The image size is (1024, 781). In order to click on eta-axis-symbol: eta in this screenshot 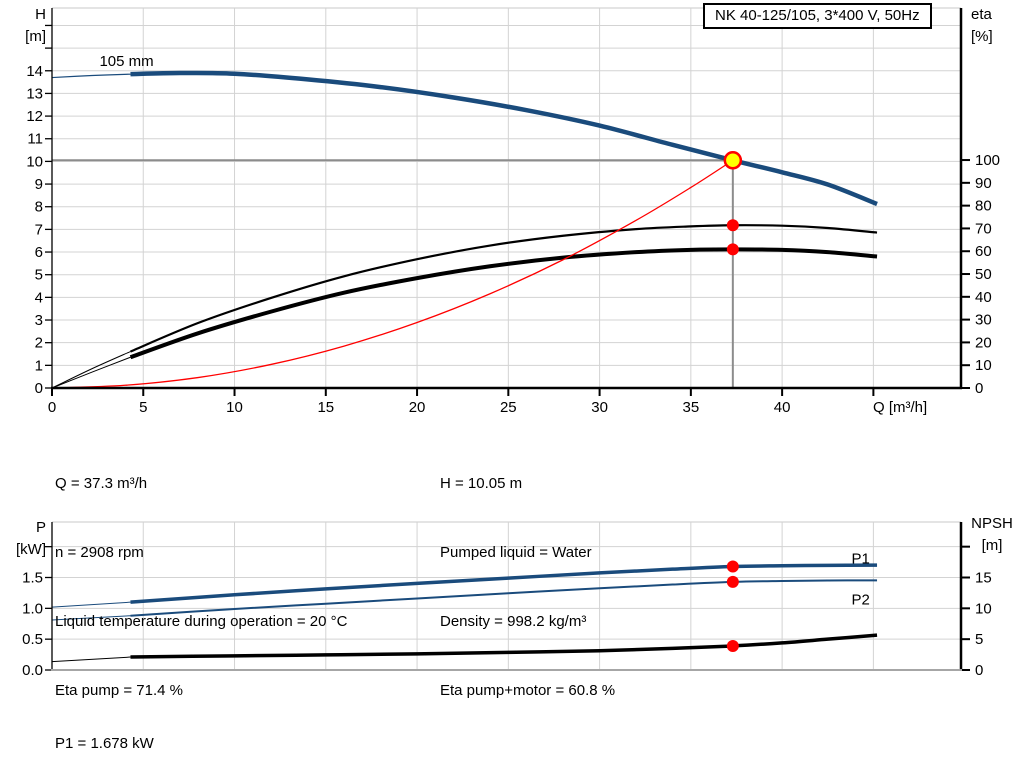, I will do `click(981, 14)`.